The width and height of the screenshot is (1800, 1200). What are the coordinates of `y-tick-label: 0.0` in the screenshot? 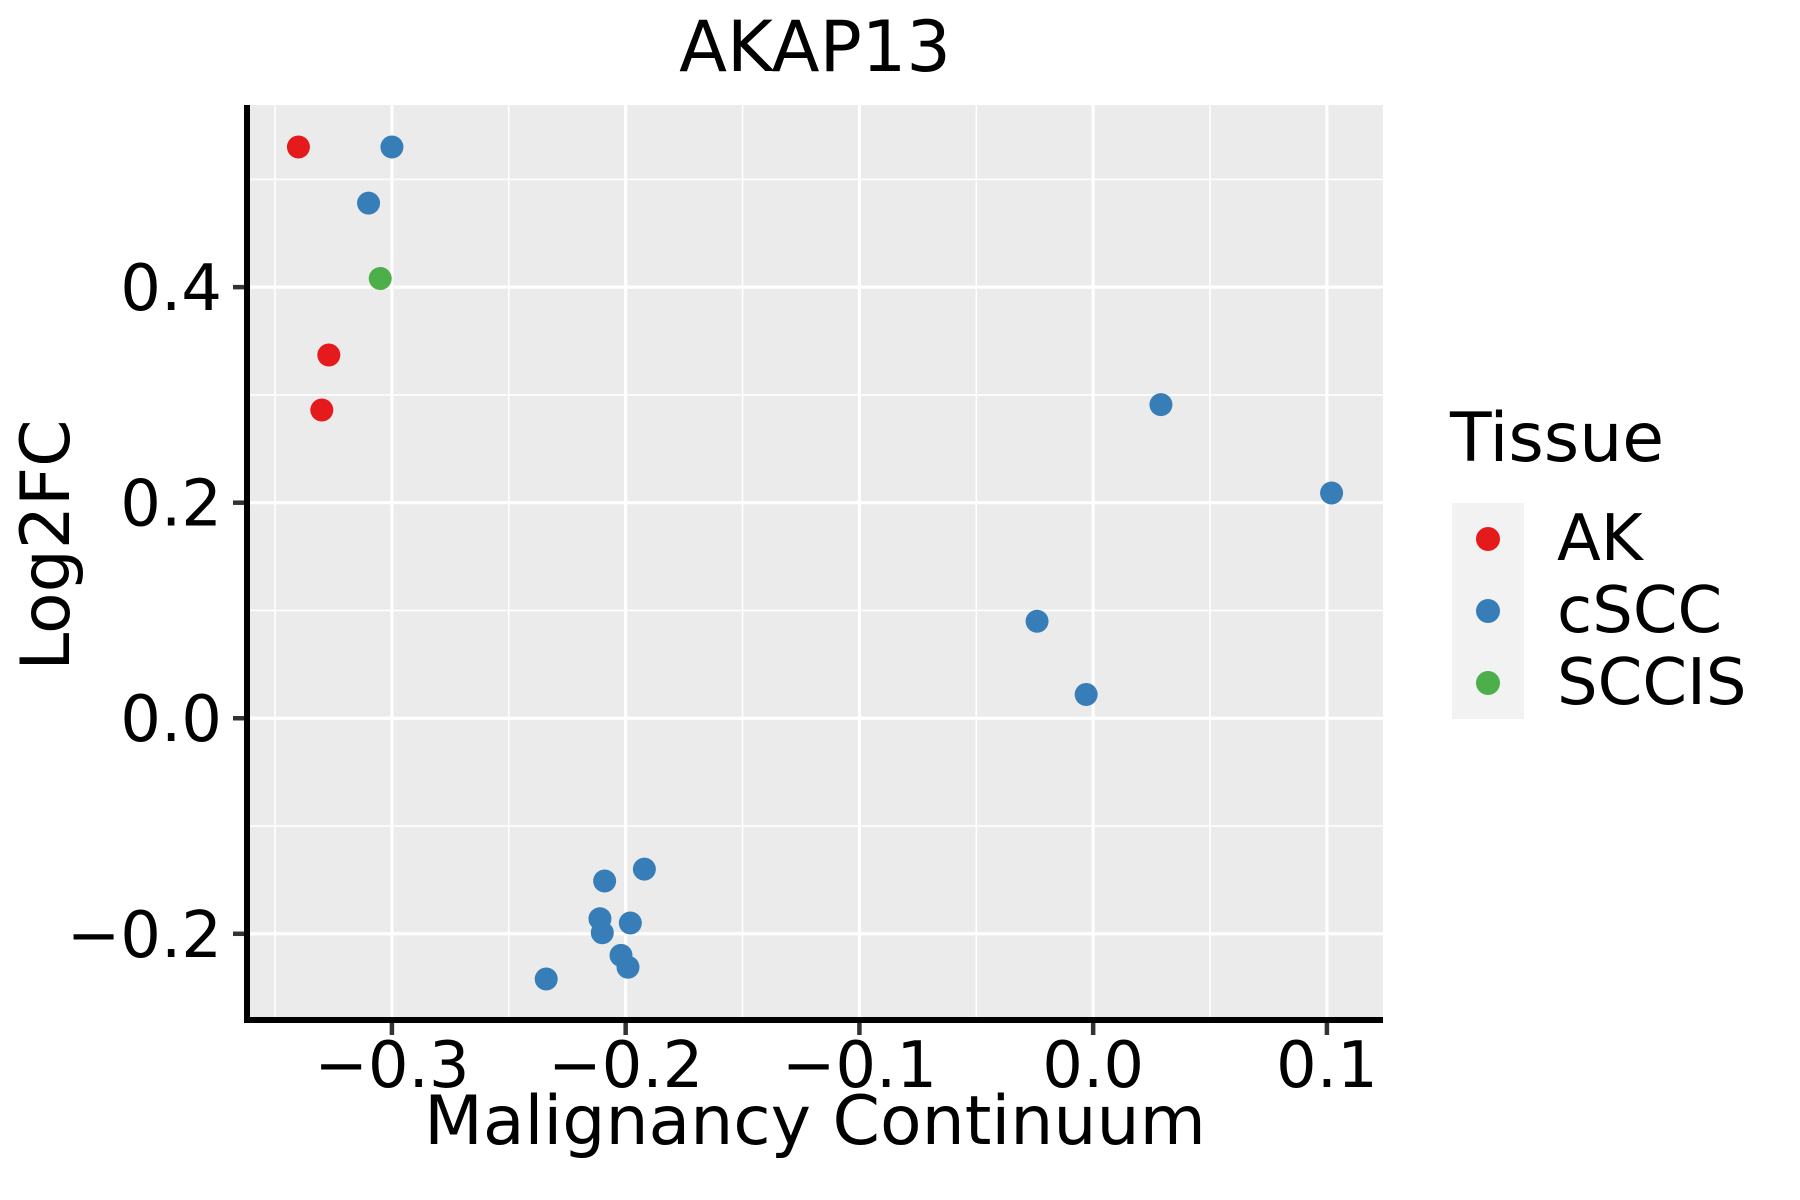 It's located at (171, 720).